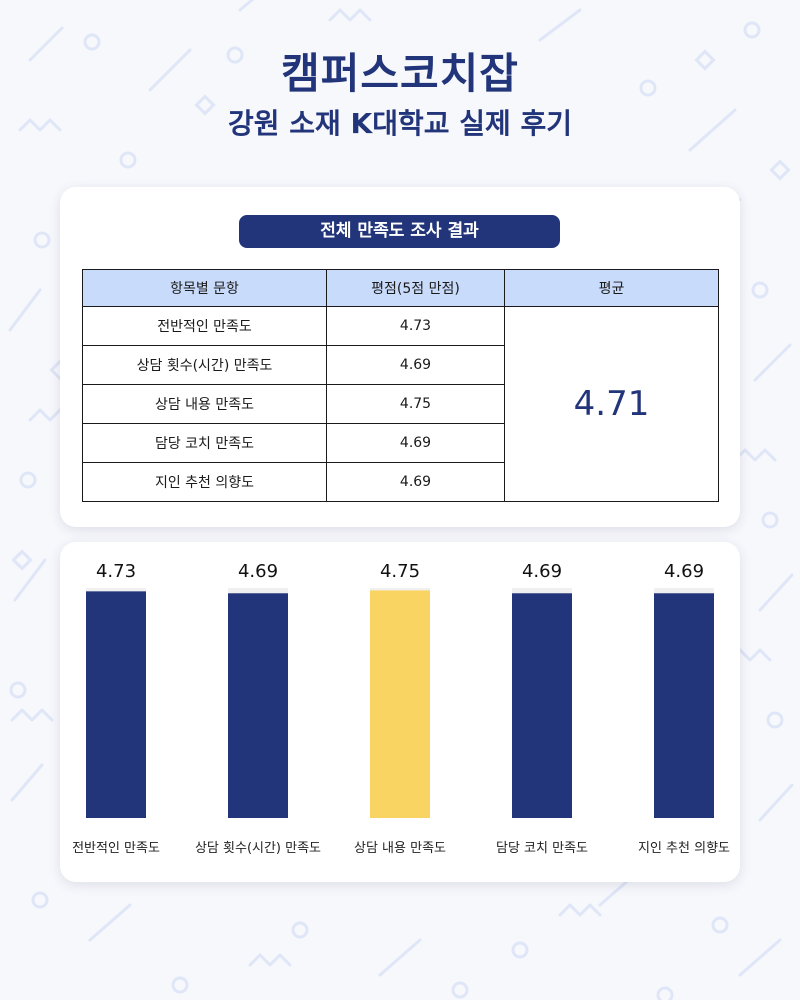  I want to click on row-item: 지인 추천 의향도, so click(204, 482).